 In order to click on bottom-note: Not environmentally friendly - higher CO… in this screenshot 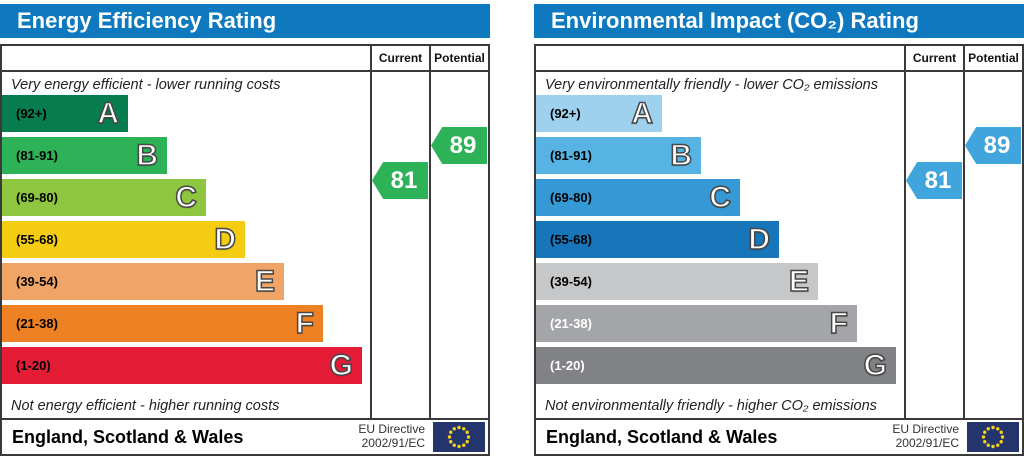, I will do `click(711, 406)`.